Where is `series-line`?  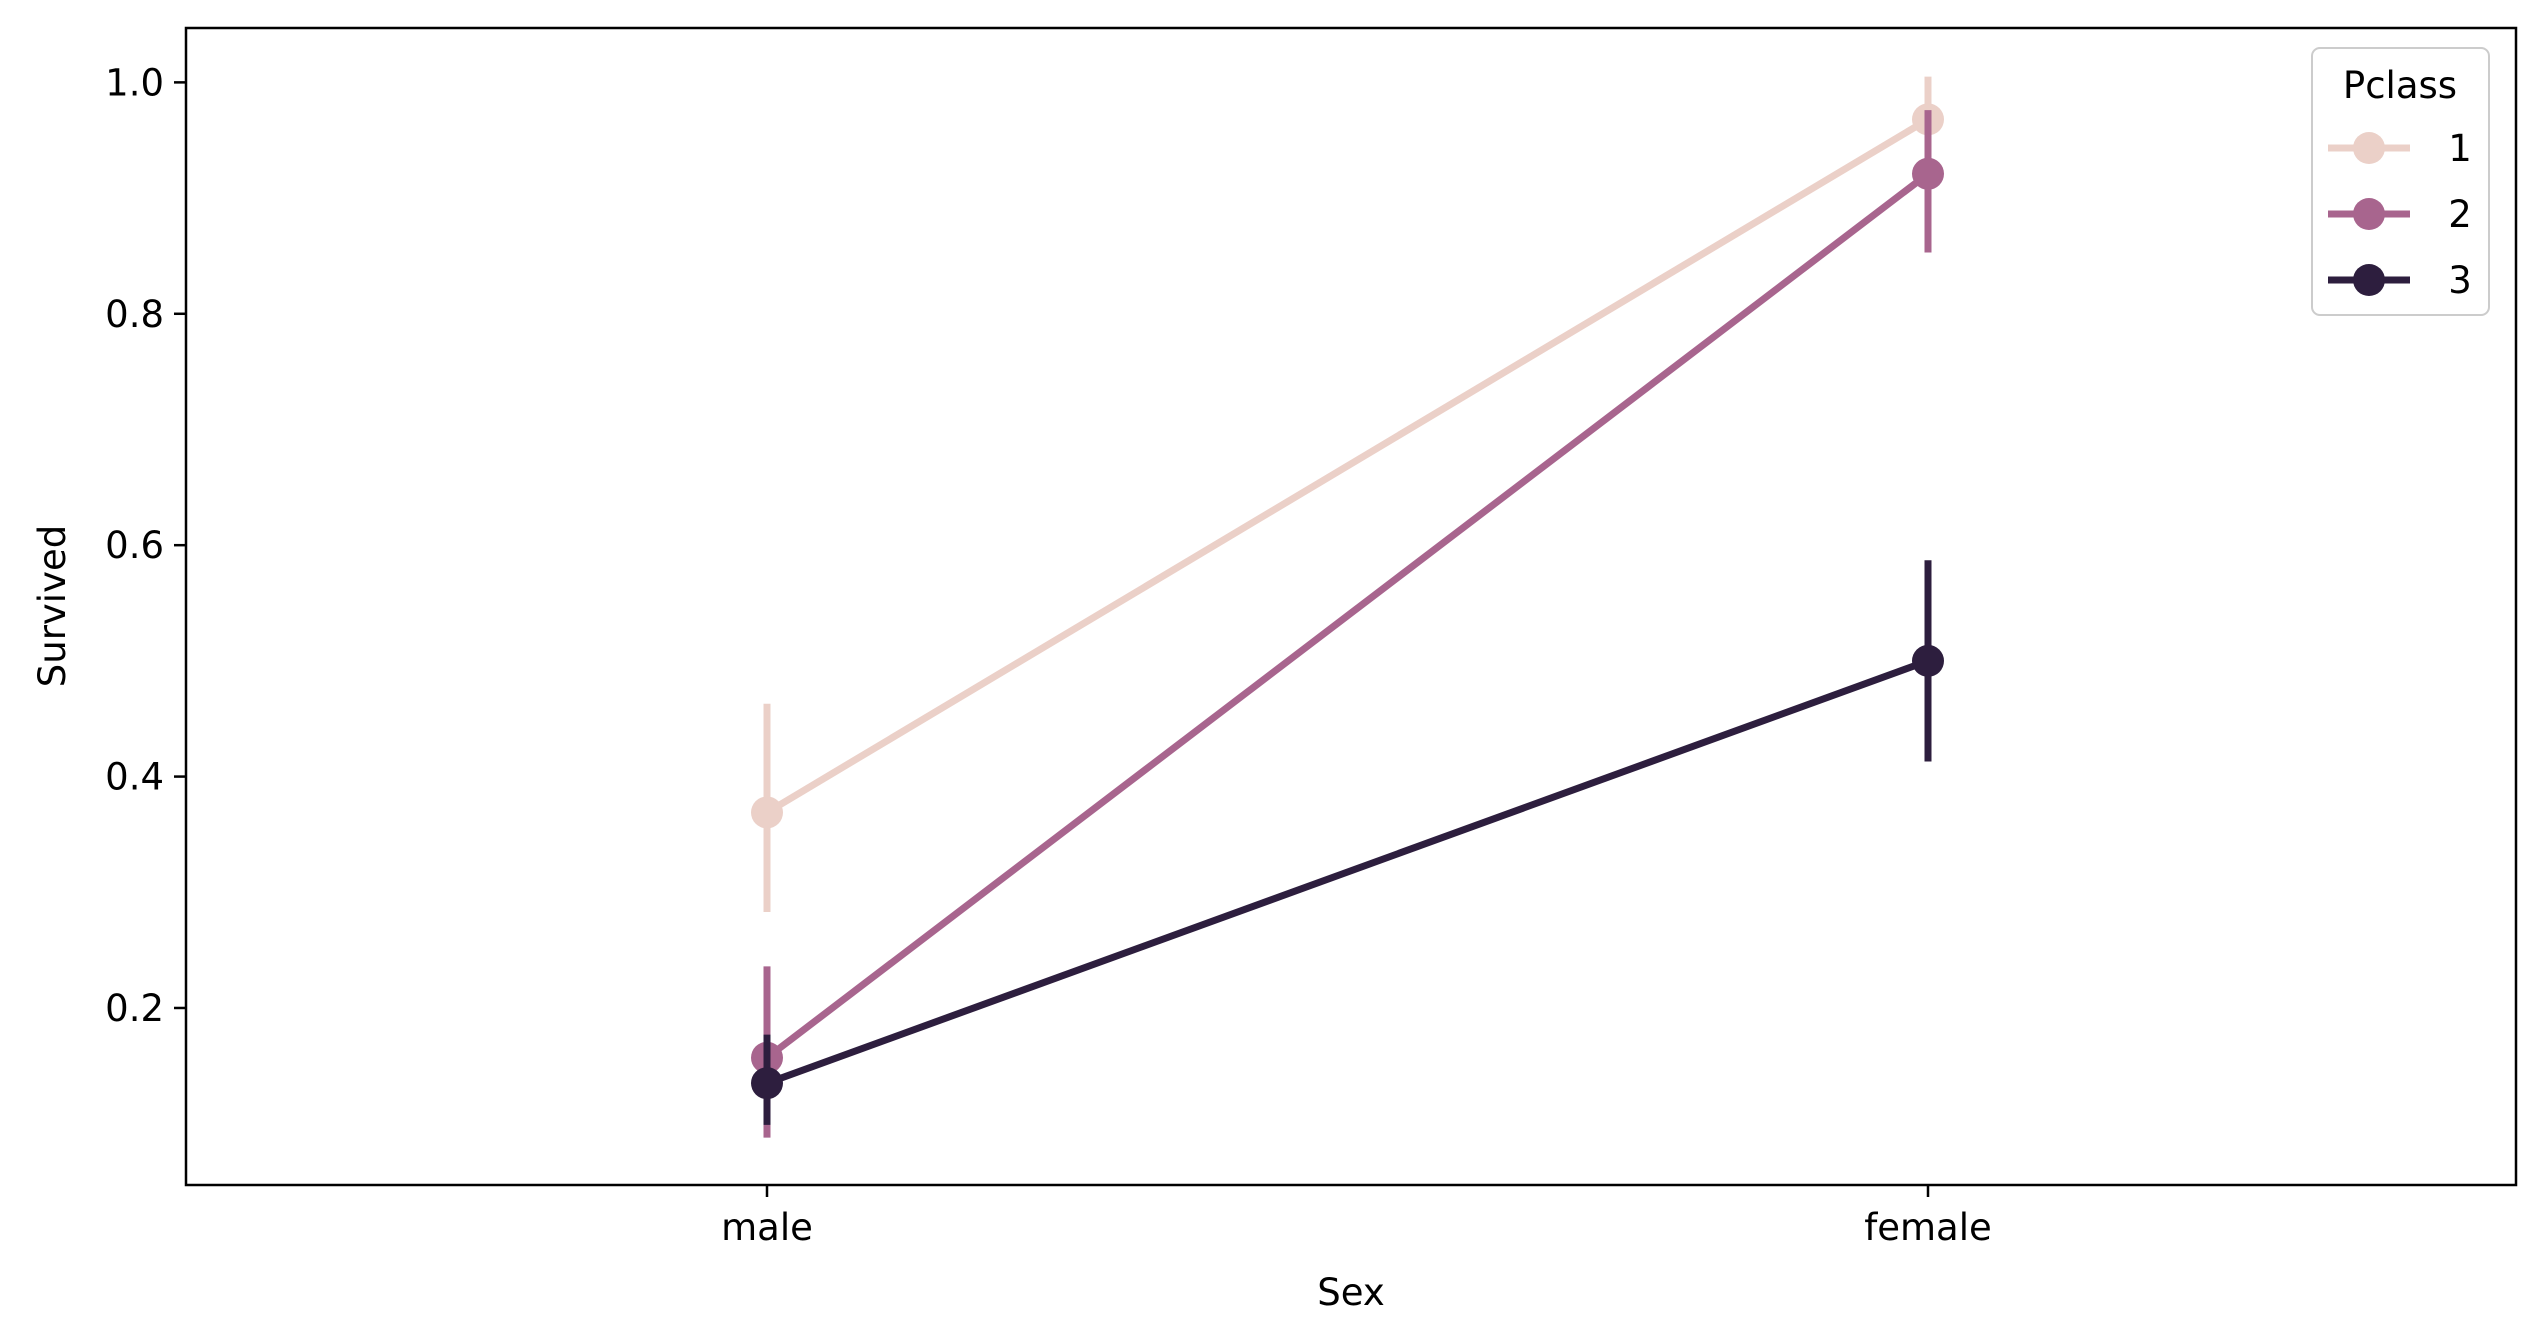 series-line is located at coordinates (1347, 872).